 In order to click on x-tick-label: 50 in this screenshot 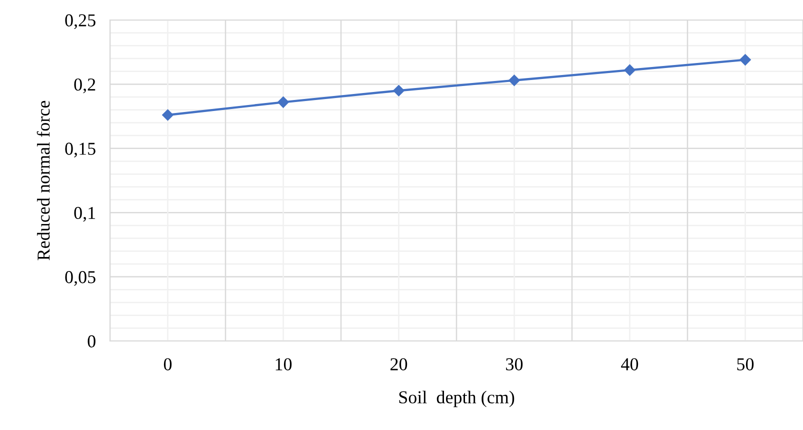, I will do `click(745, 364)`.